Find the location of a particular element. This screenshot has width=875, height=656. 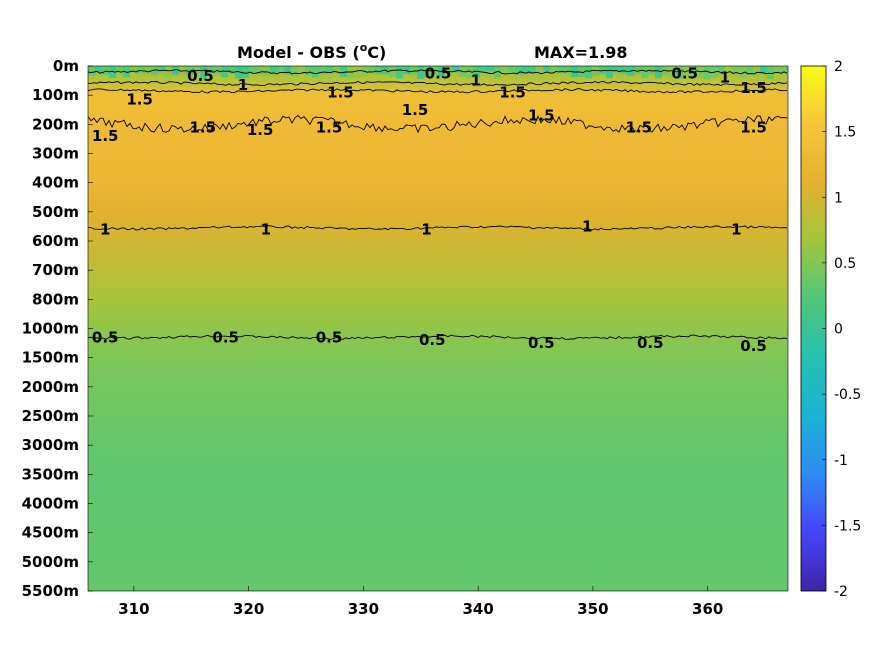

y-tick-label: 800m is located at coordinates (55, 299).